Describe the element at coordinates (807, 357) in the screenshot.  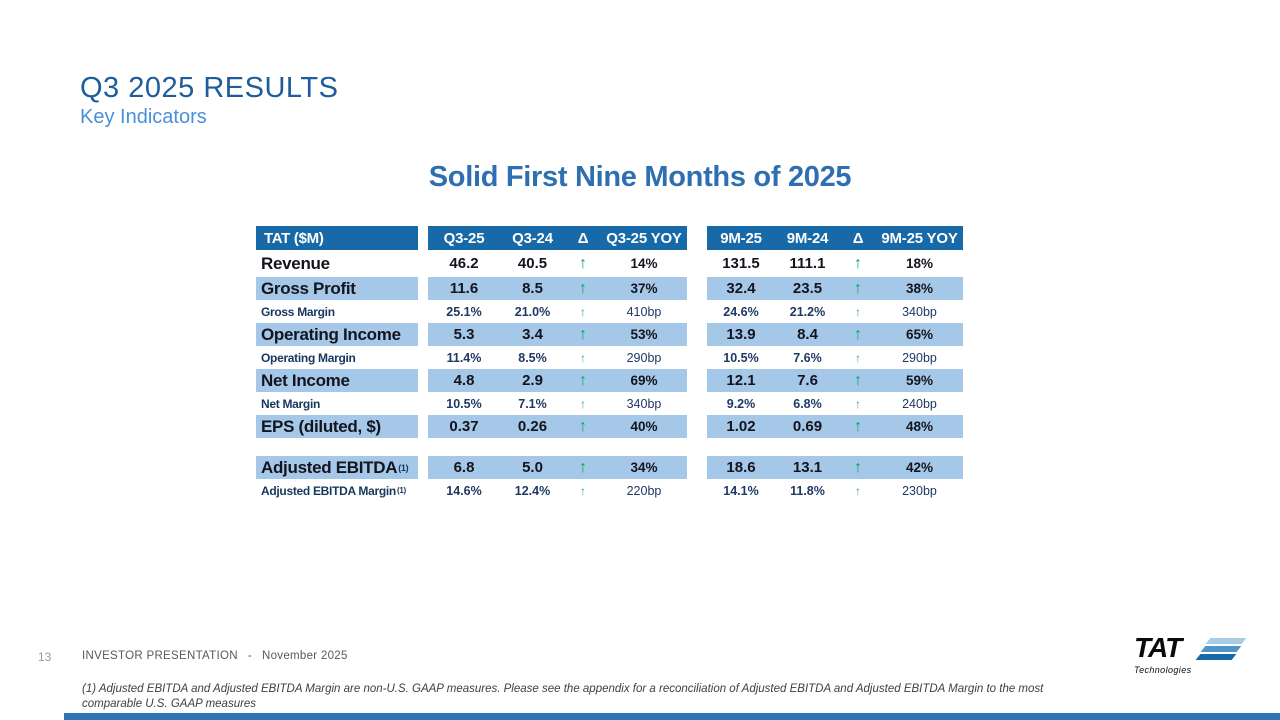
I see `metric-value: 7.6%` at that location.